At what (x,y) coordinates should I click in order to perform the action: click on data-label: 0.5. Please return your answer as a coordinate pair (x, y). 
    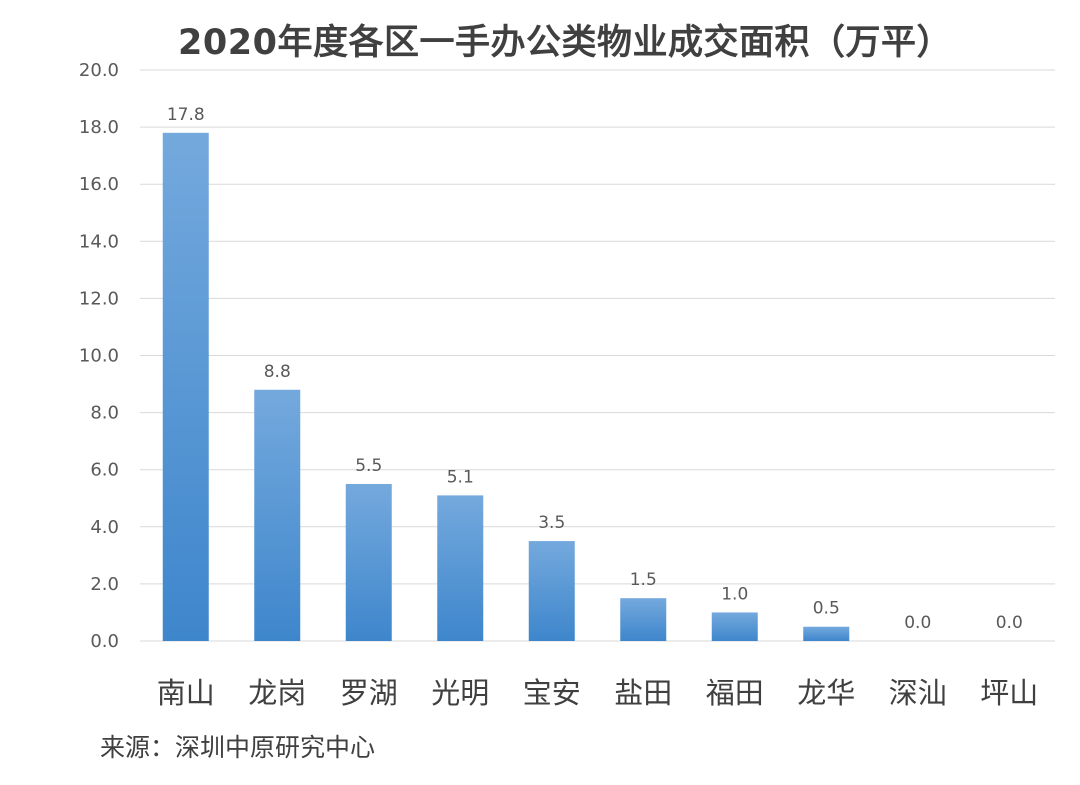
    Looking at the image, I should click on (826, 609).